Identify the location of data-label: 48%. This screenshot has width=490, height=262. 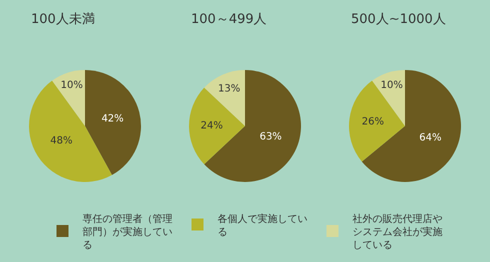
(61, 140).